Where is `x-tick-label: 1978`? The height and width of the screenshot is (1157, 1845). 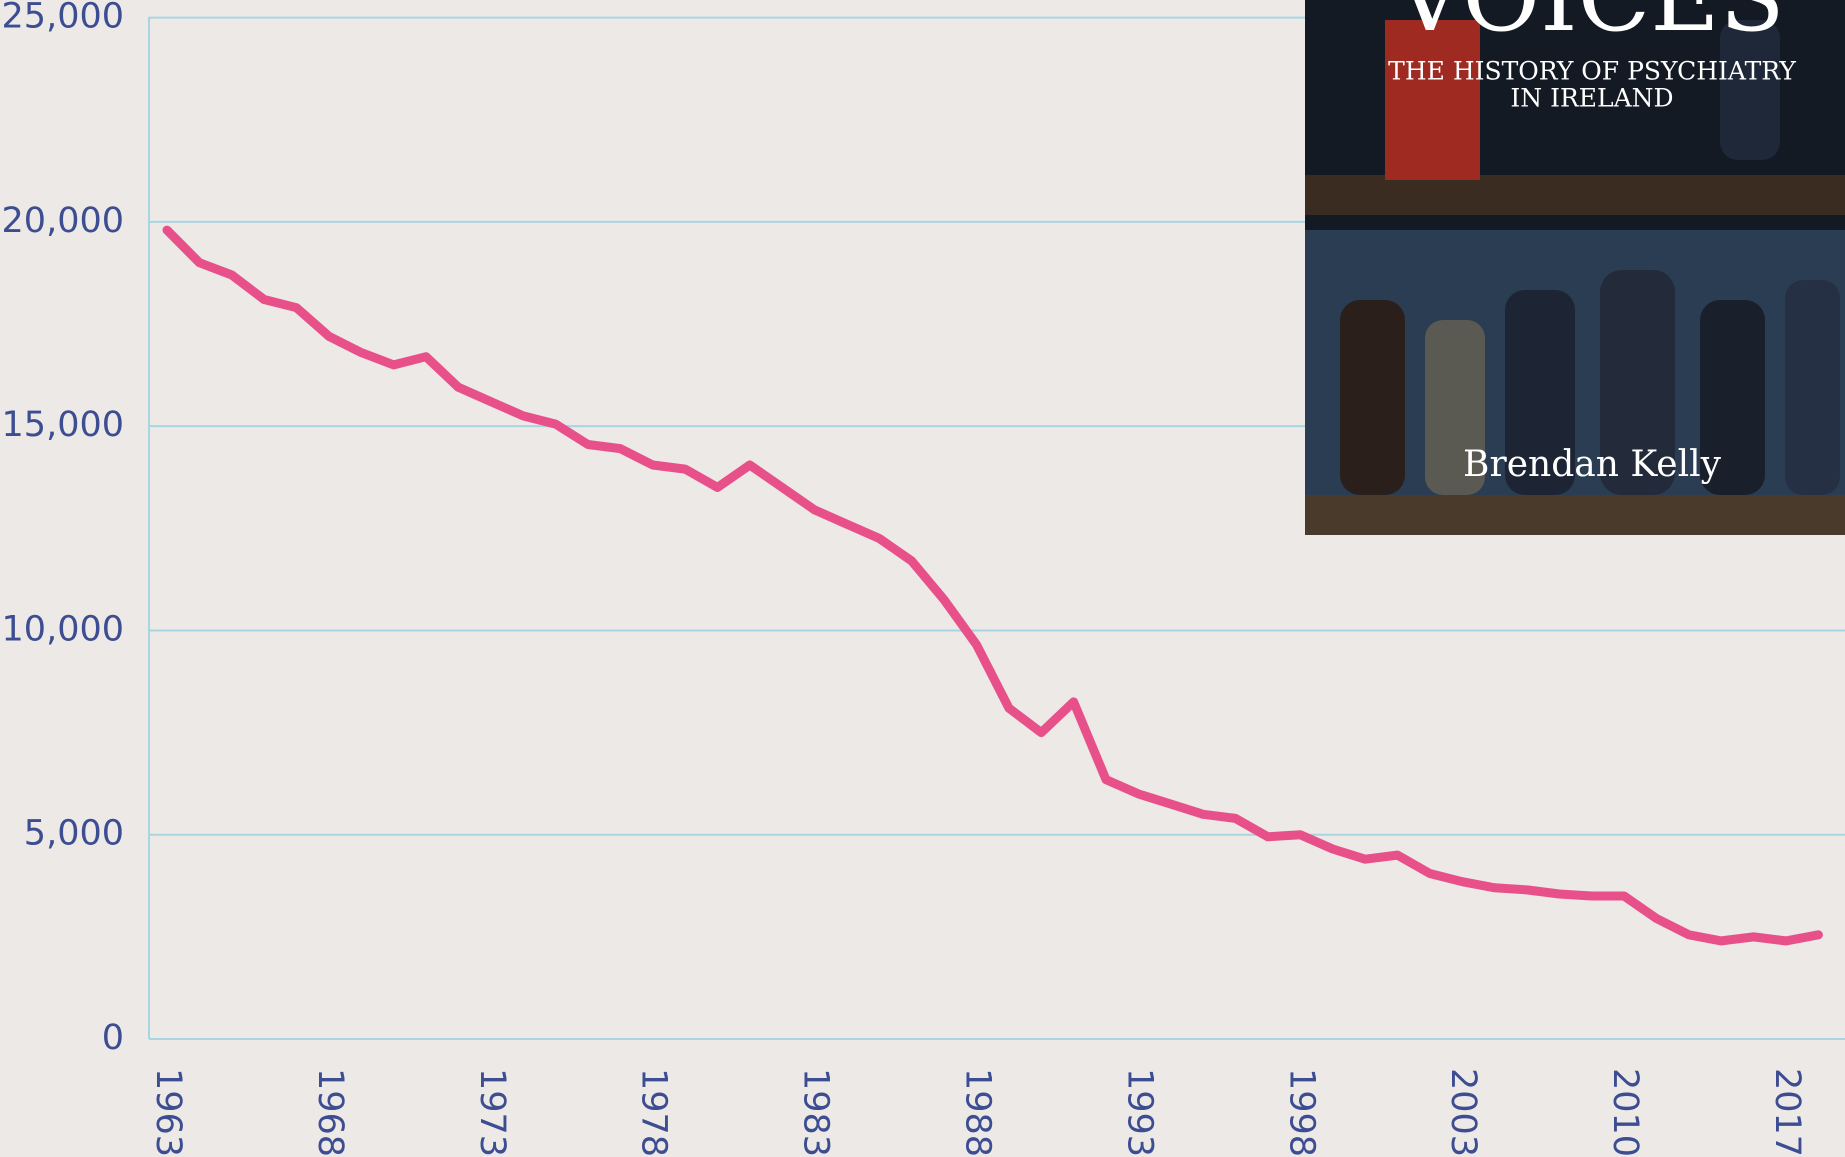
x-tick-label: 1978 is located at coordinates (654, 1112).